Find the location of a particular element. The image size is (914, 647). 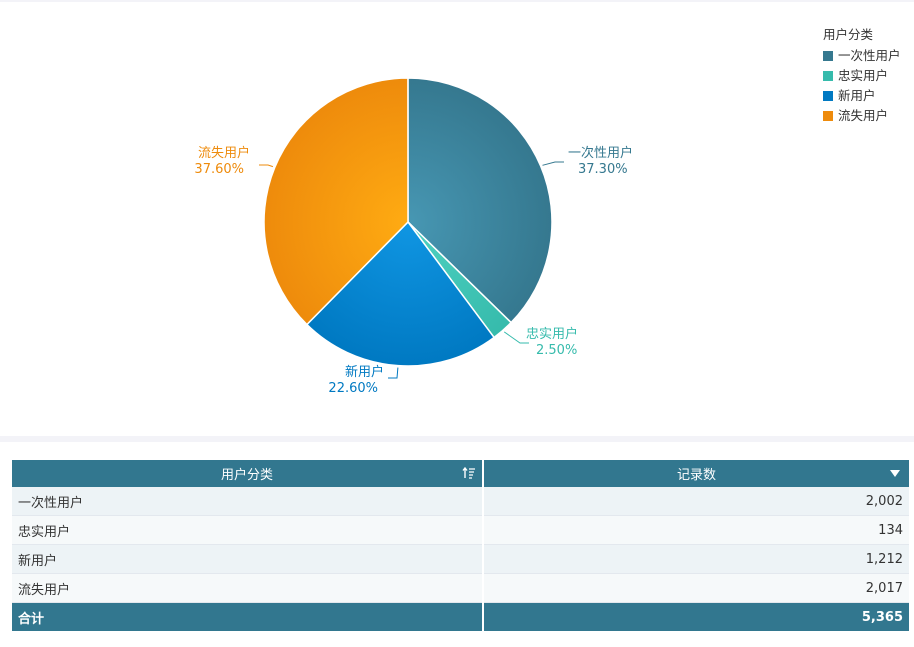

cell-count: 1,212 is located at coordinates (696, 559).